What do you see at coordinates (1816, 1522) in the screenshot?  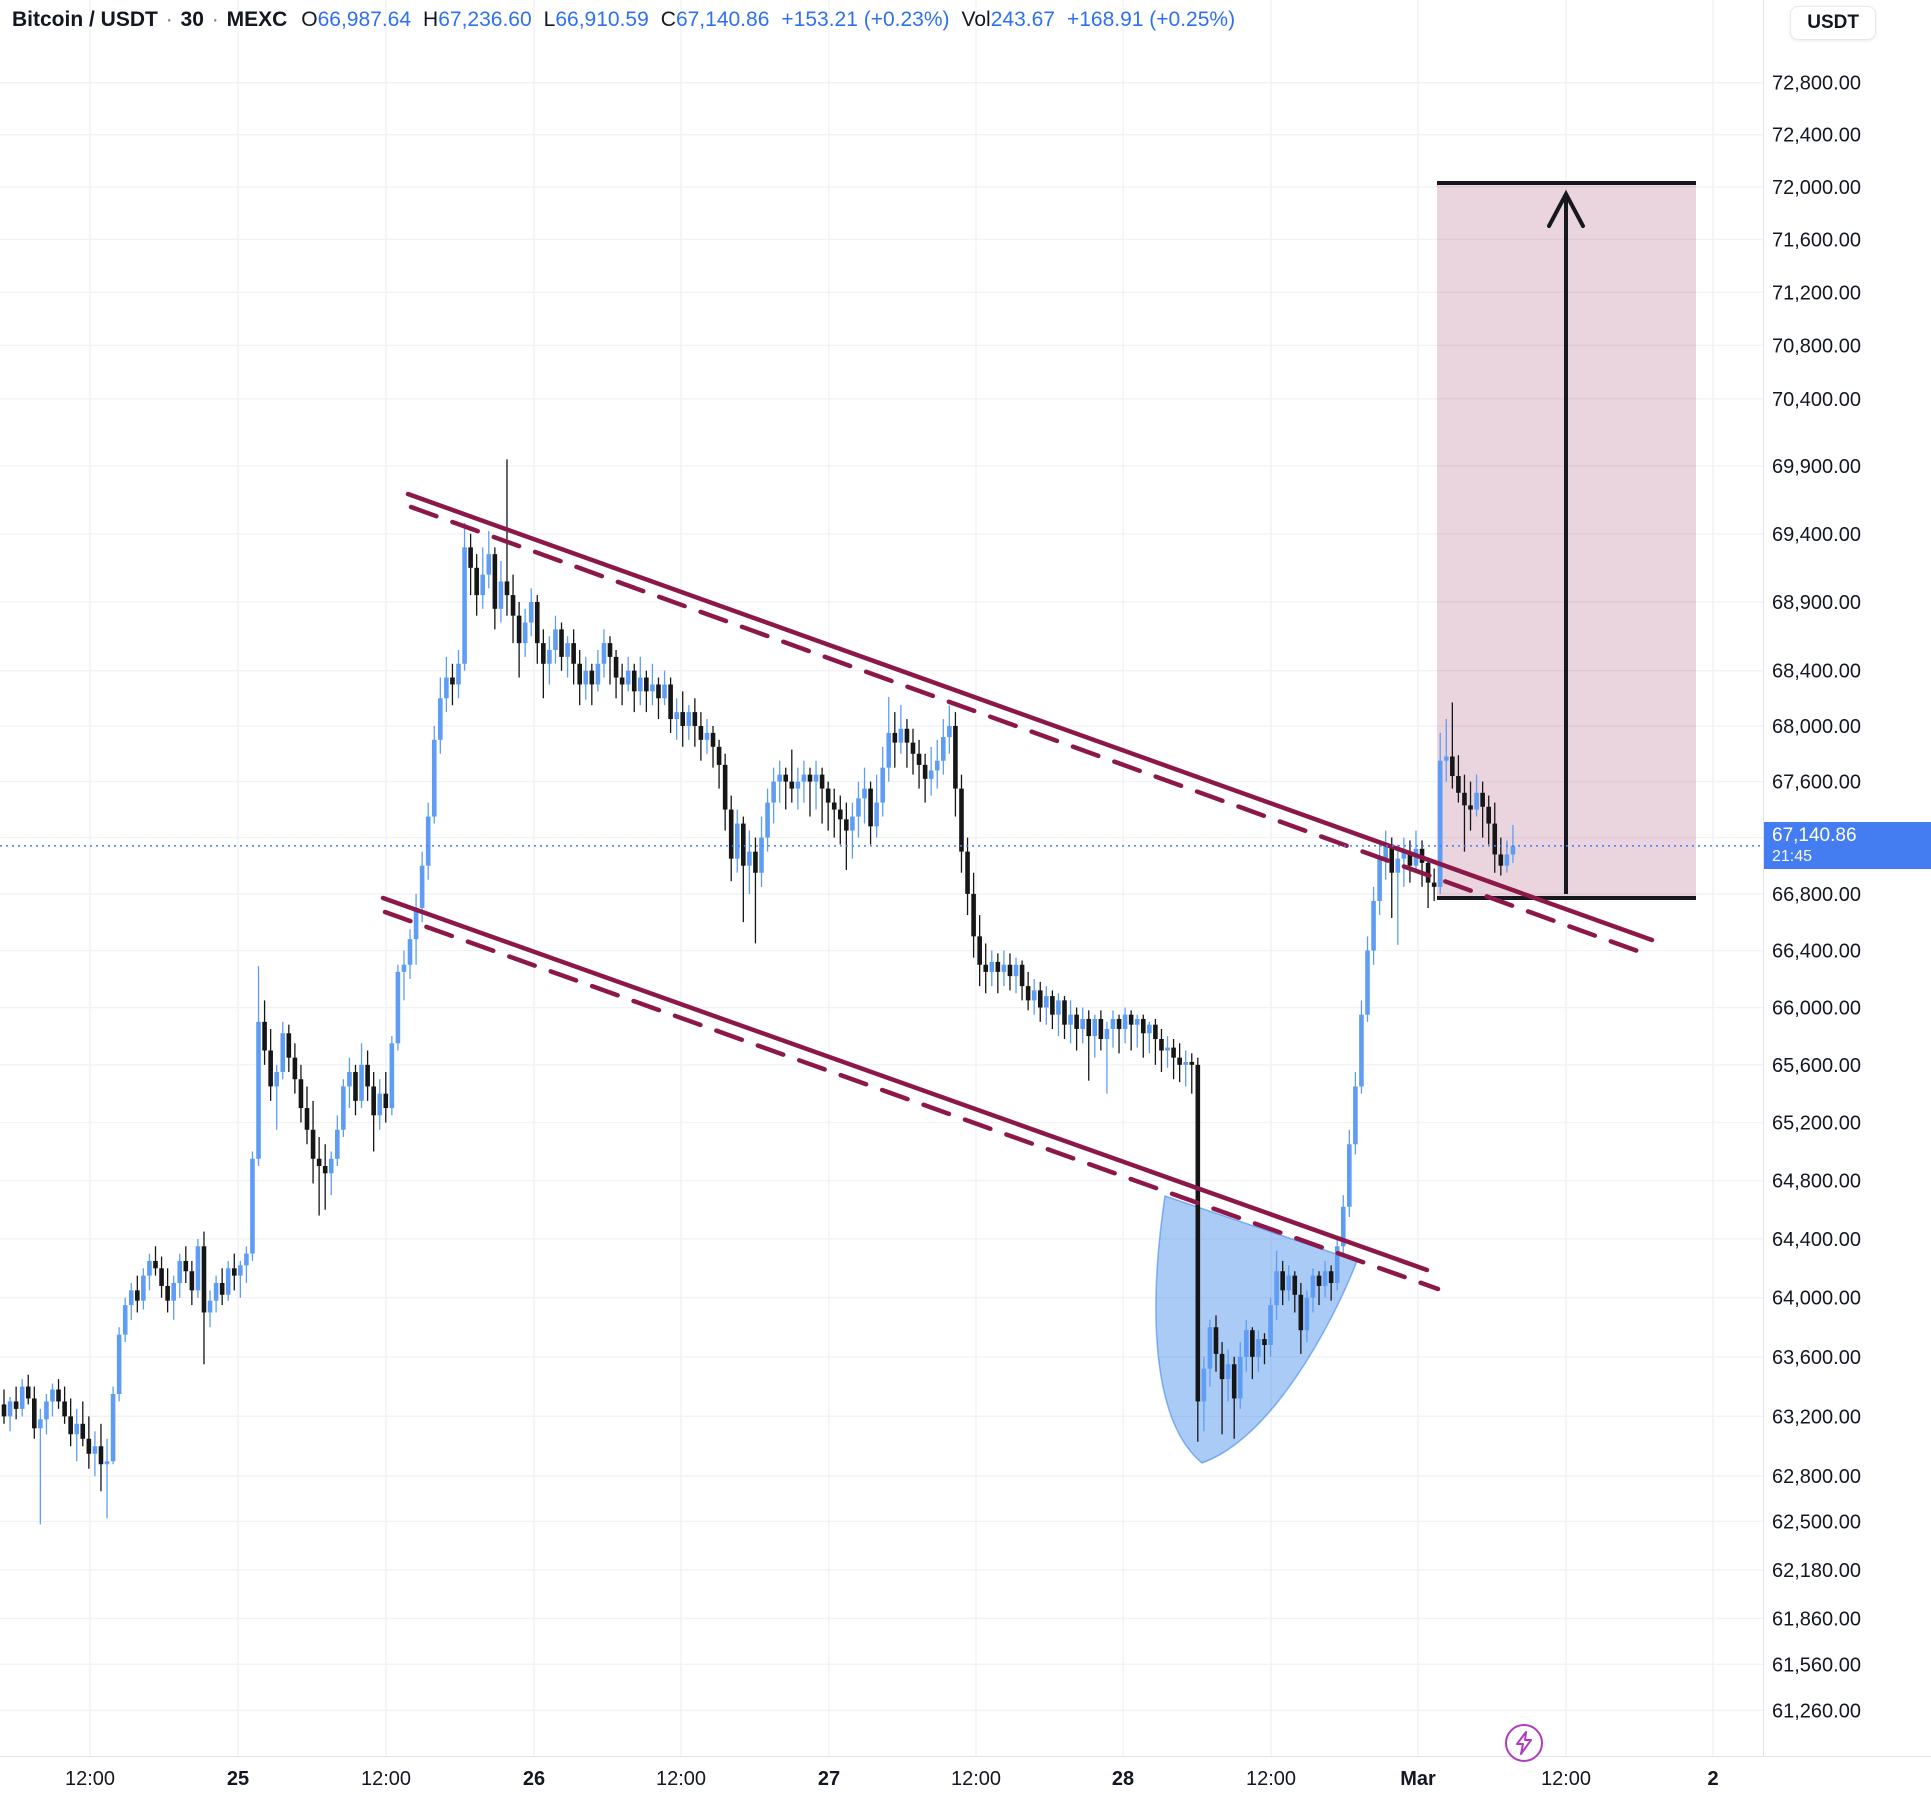 I see `svg-text: 62,500.00` at bounding box center [1816, 1522].